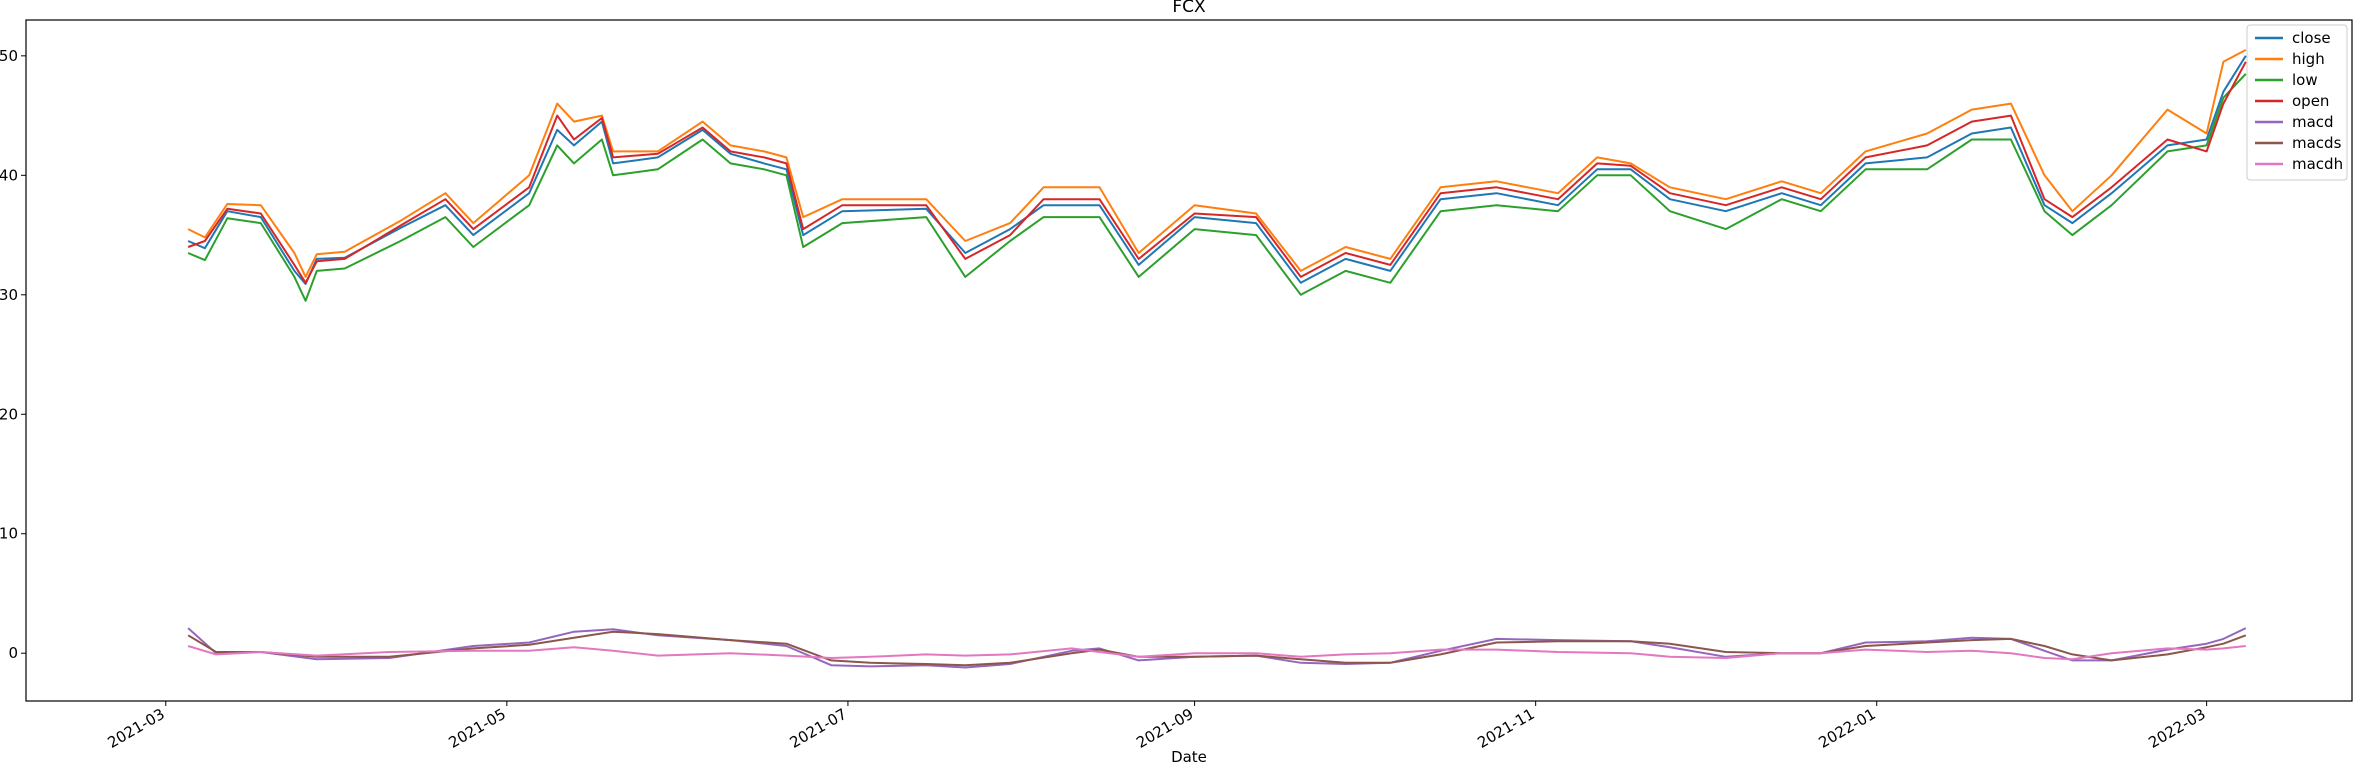 The width and height of the screenshot is (2354, 767). Describe the element at coordinates (2311, 38) in the screenshot. I see `legend-label-close: close` at that location.